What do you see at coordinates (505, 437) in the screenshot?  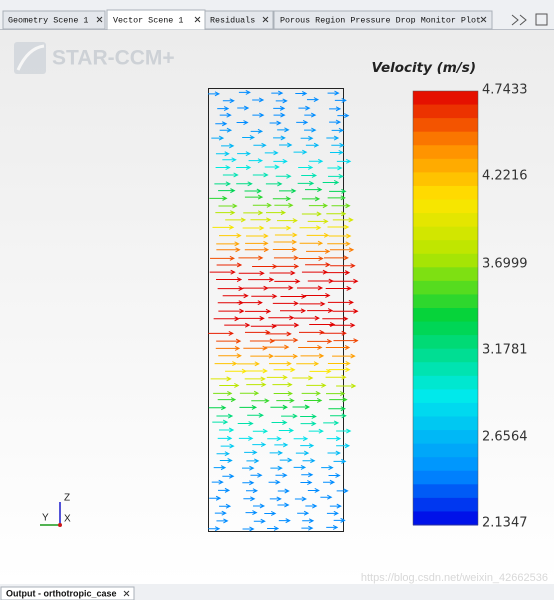 I see `colorbar-label: 2.6564` at bounding box center [505, 437].